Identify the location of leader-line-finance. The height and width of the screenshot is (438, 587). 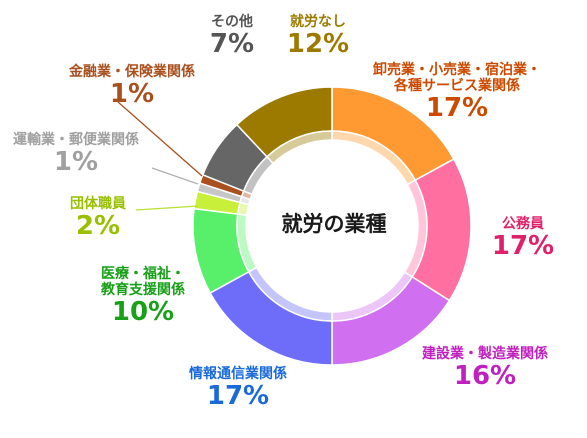
(160, 139).